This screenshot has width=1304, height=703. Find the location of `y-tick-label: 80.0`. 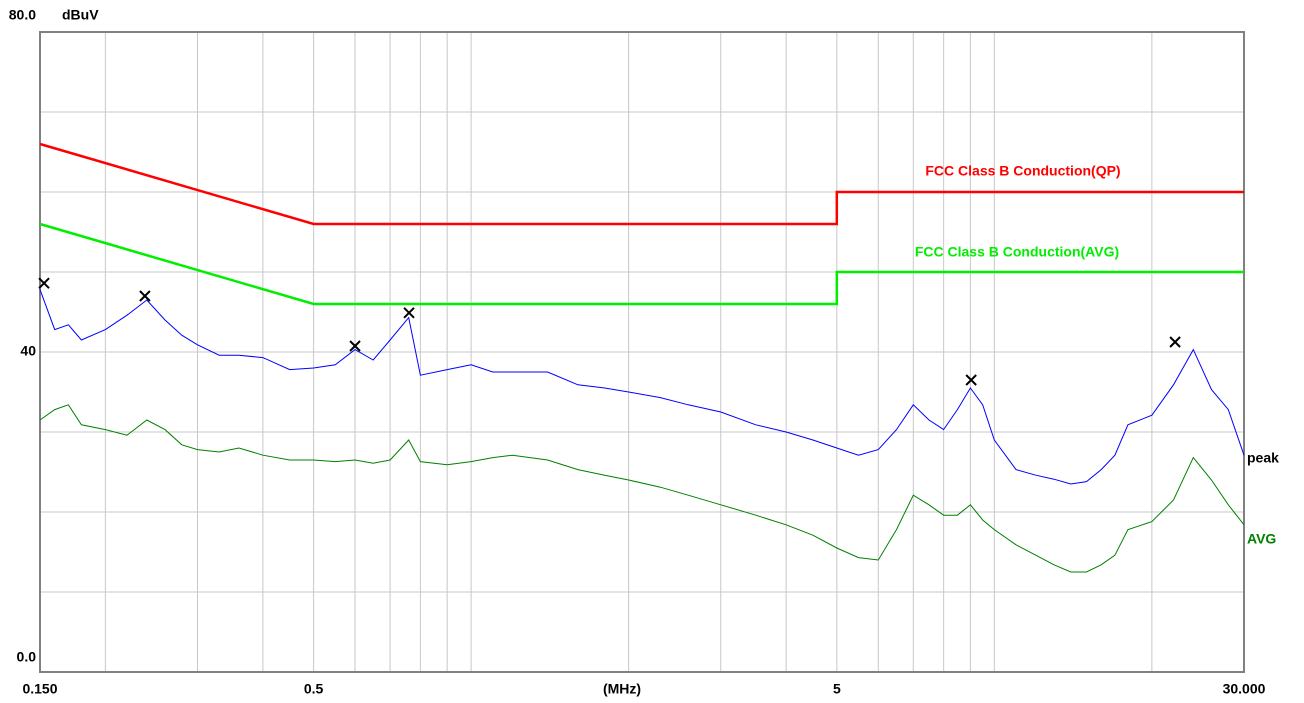

y-tick-label: 80.0 is located at coordinates (22, 15).